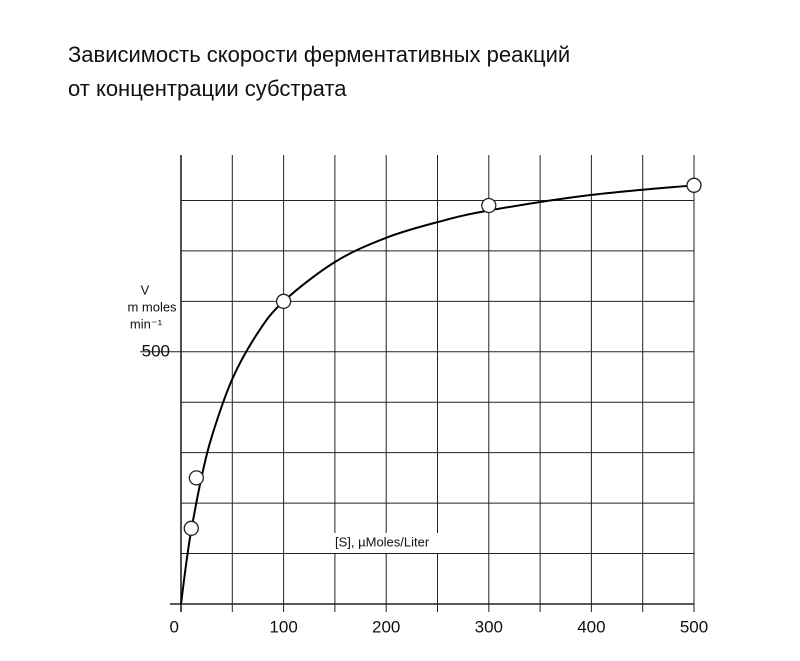  Describe the element at coordinates (207, 88) in the screenshot. I see `chart-title: от концентрации субстрата` at that location.